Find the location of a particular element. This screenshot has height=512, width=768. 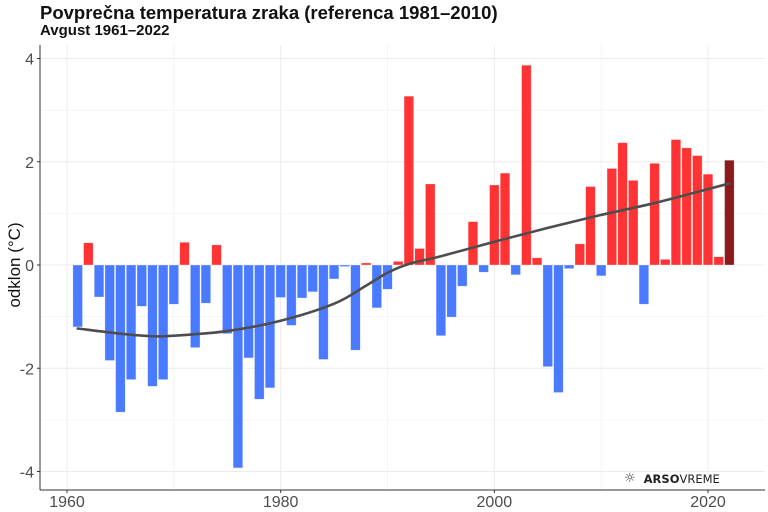

bar-1980 is located at coordinates (280, 281).